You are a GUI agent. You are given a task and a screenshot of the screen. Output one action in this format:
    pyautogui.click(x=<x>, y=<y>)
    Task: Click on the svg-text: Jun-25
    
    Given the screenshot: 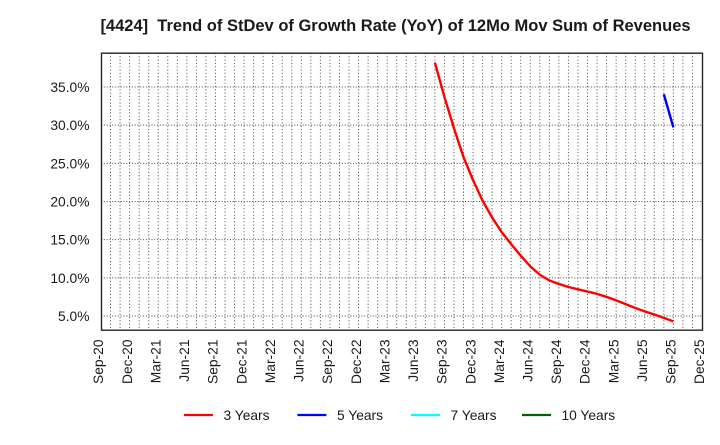 What is the action you would take?
    pyautogui.click(x=642, y=360)
    